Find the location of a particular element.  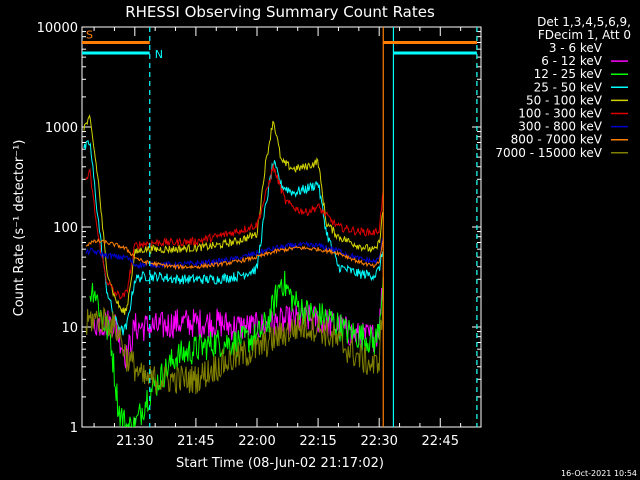

y-tick-label: 10000 is located at coordinates (57, 28).